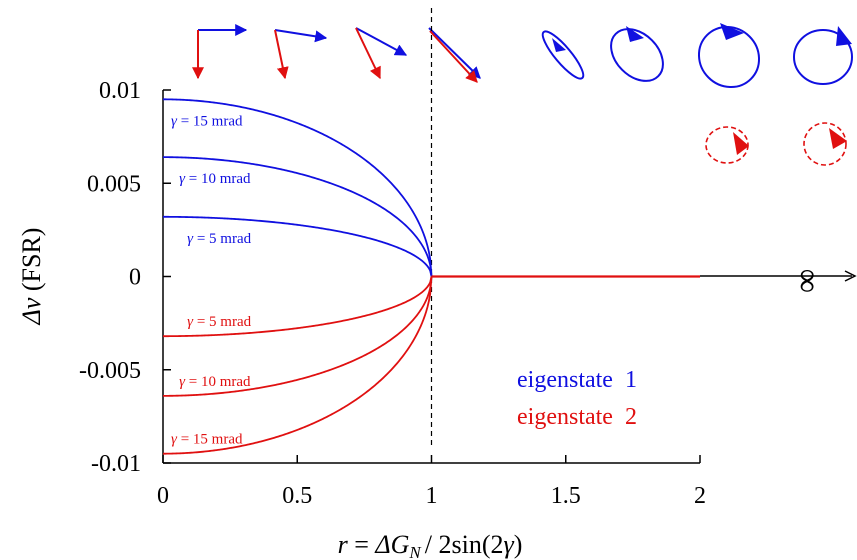 The width and height of the screenshot is (857, 560). What do you see at coordinates (430, 545) in the screenshot?
I see `x-axis-title: r = ΔGN/ 2sin(2γ)` at bounding box center [430, 545].